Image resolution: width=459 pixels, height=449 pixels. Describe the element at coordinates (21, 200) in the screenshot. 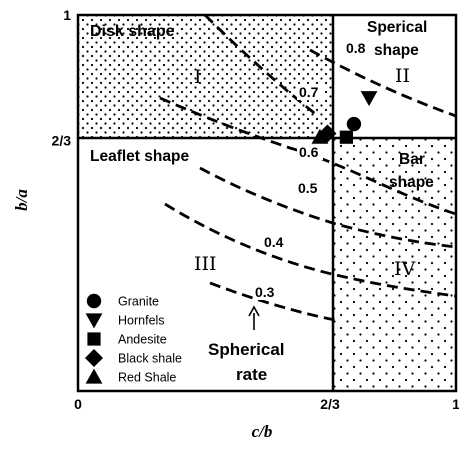

I see `y-axis-title: b/a` at that location.